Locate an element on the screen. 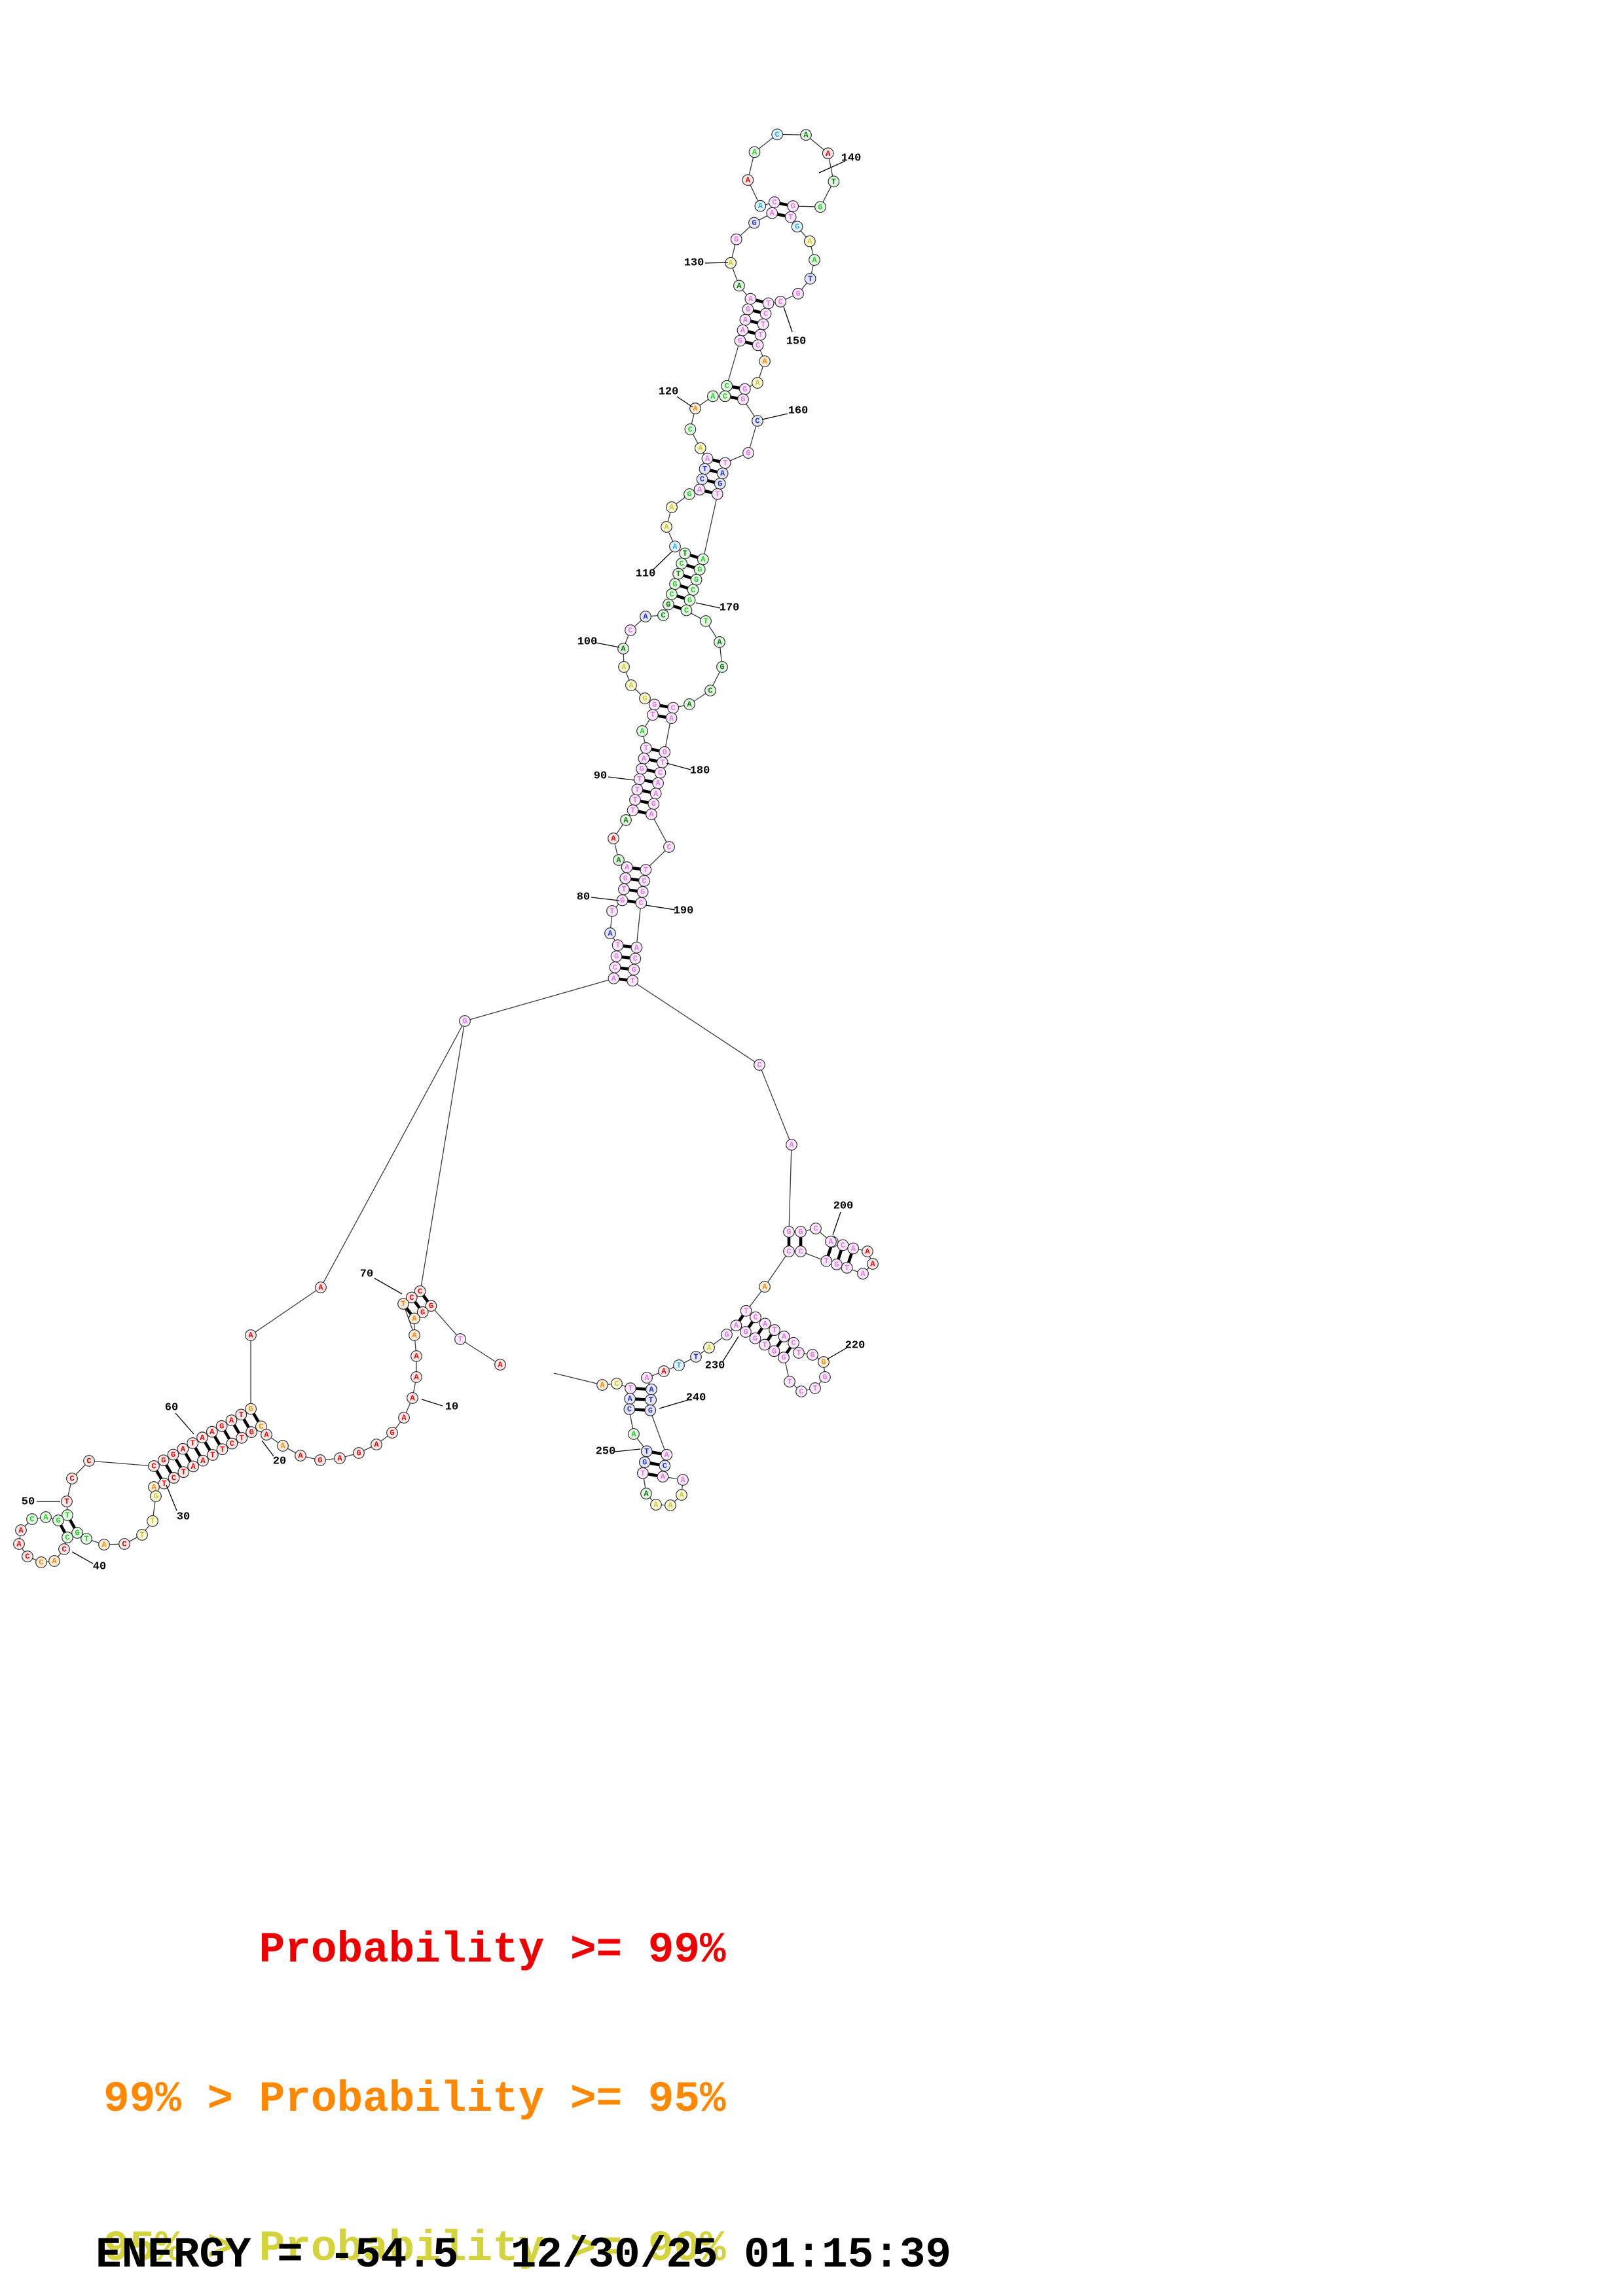  position-label: 90 is located at coordinates (600, 776).